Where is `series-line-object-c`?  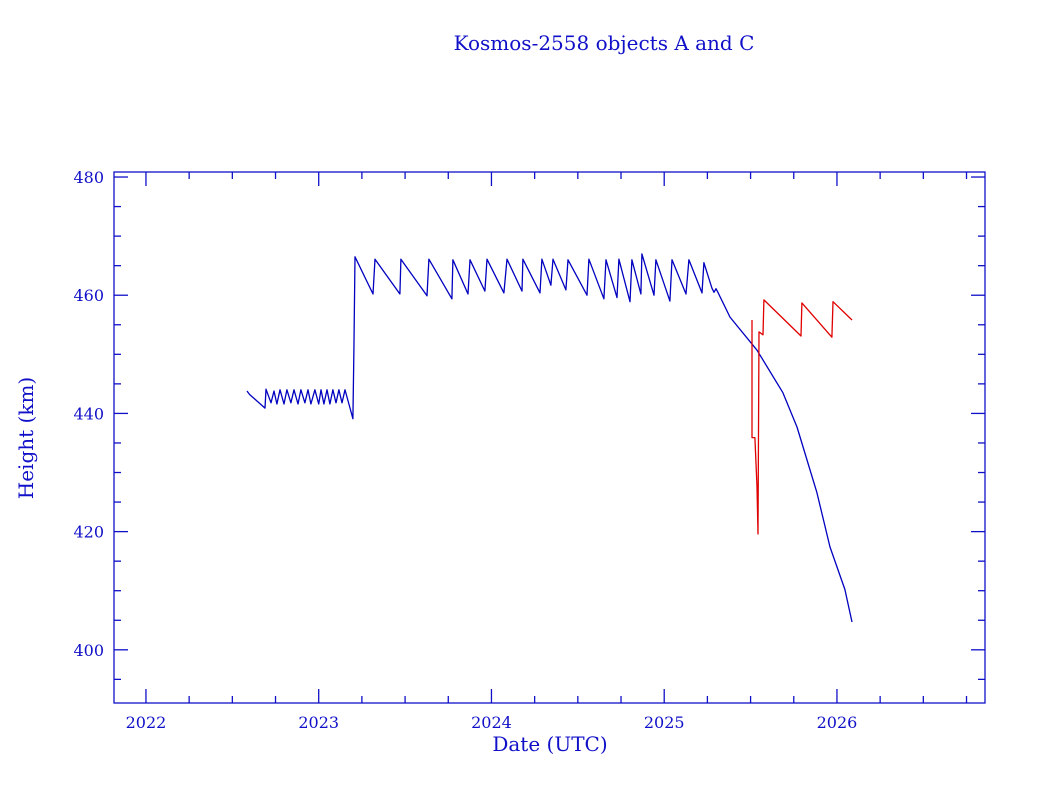
series-line-object-c is located at coordinates (802, 417).